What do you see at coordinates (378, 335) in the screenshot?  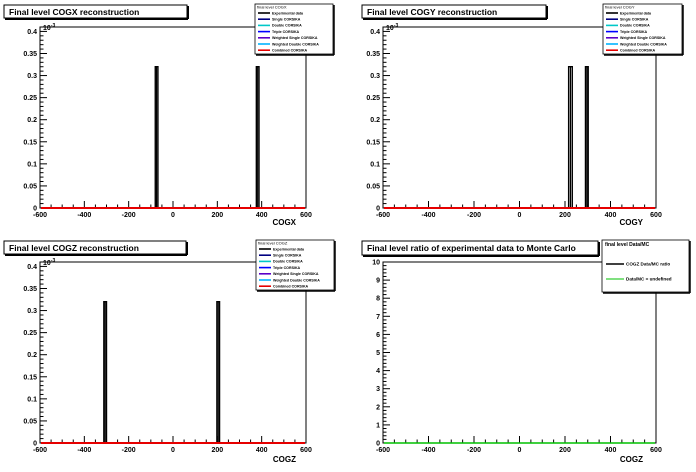 I see `y-tick-label: 6` at bounding box center [378, 335].